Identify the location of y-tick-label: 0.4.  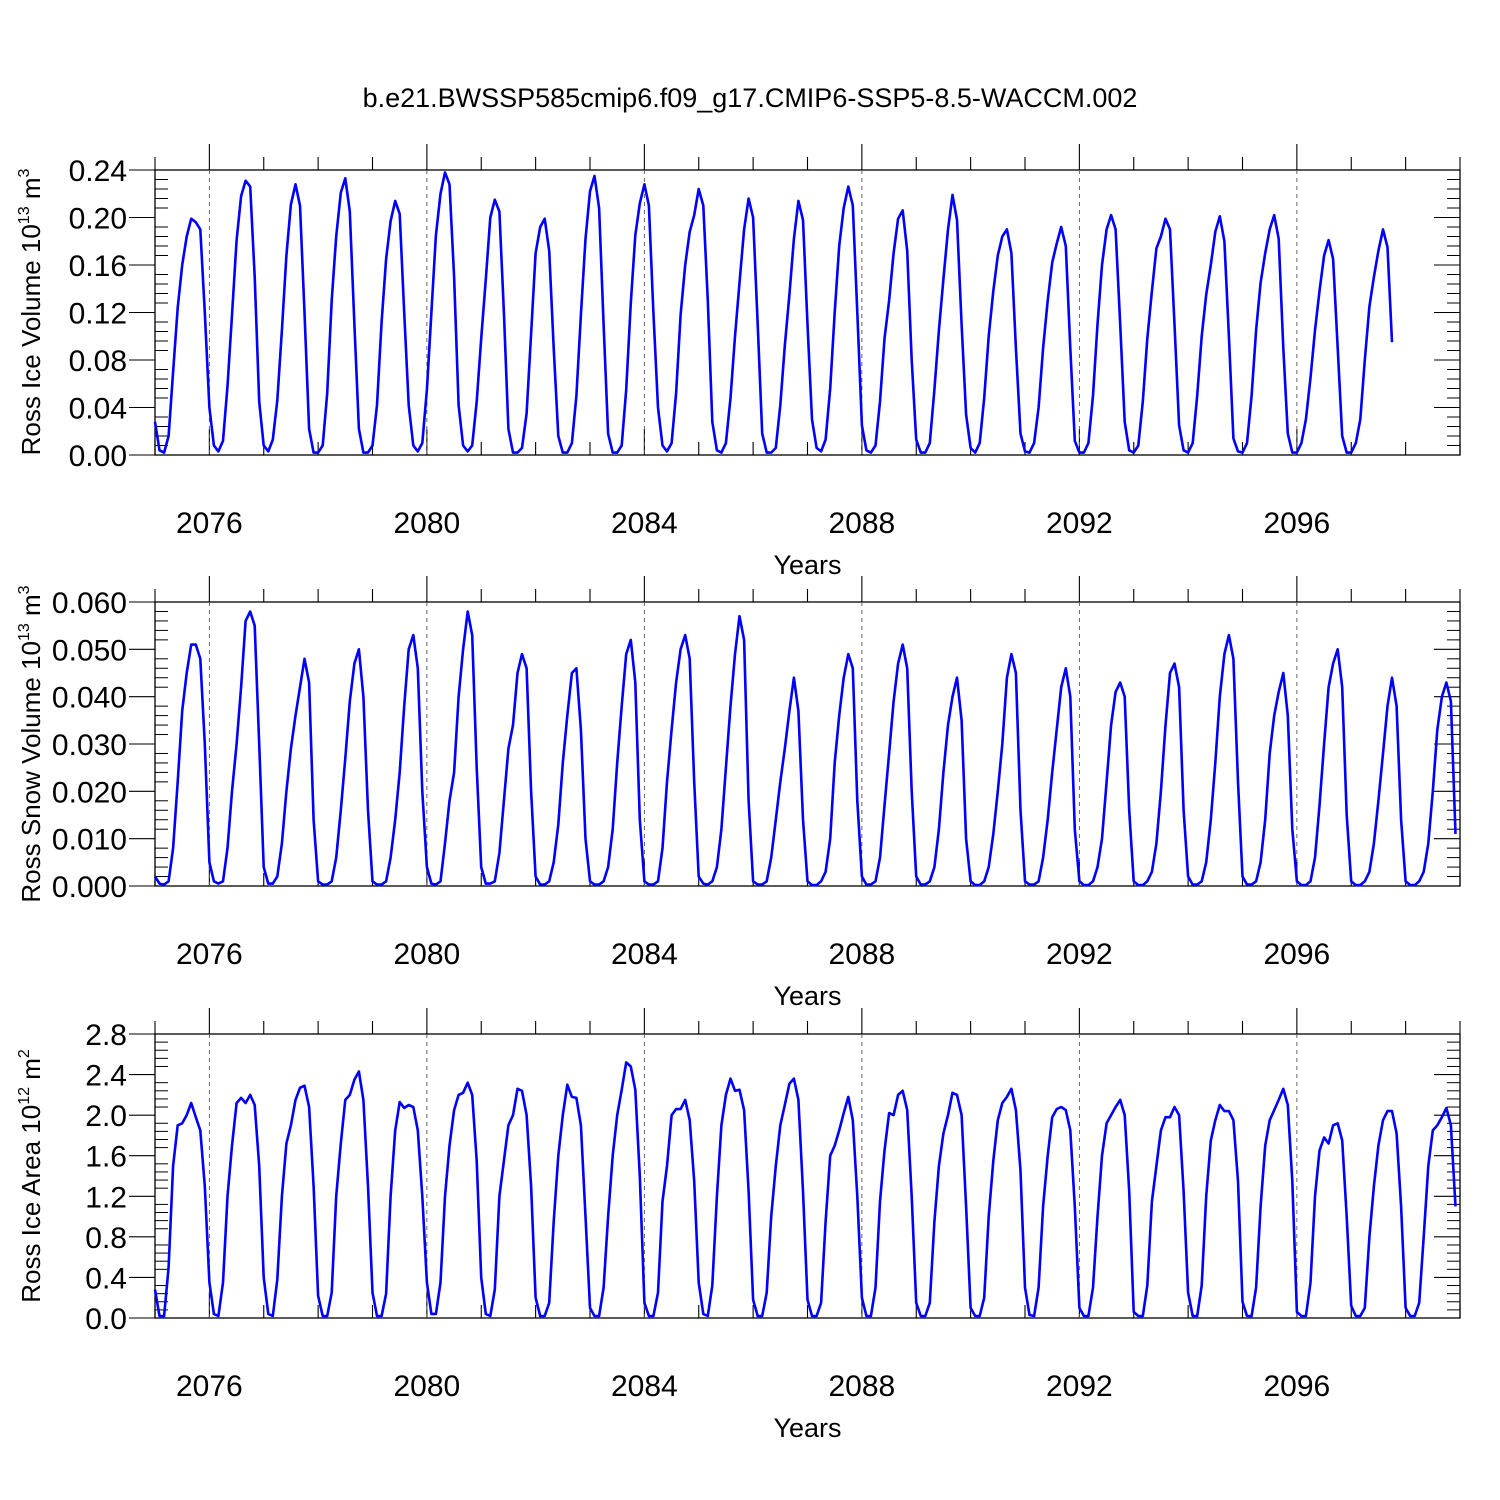
(106, 1278).